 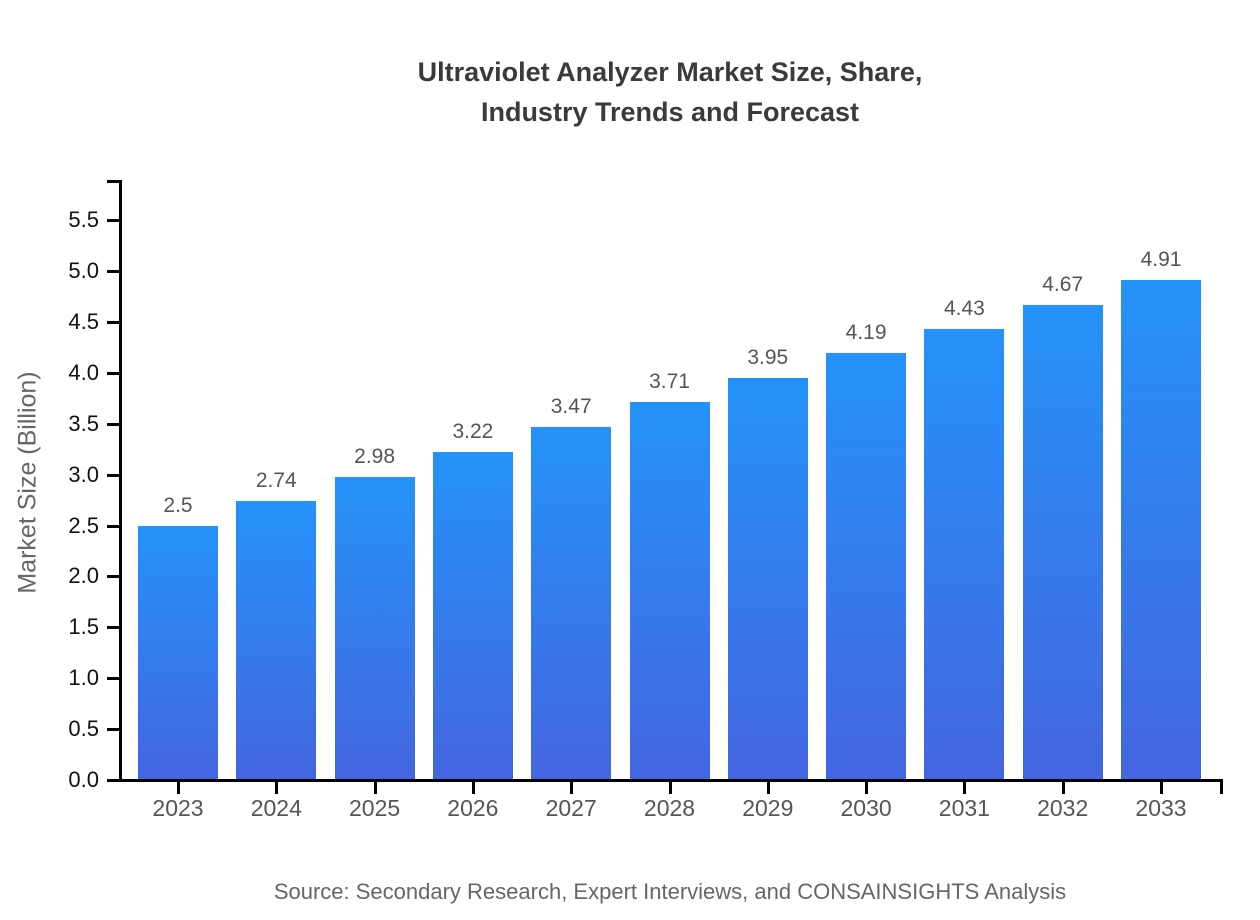 I want to click on y-tick-5.5, so click(x=113, y=221).